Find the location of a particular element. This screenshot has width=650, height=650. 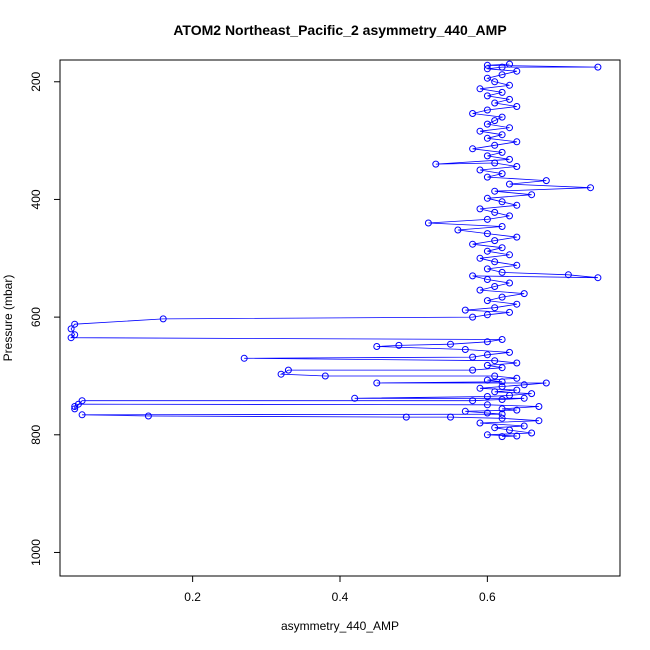

x-tick-label: 0.4 is located at coordinates (340, 597).